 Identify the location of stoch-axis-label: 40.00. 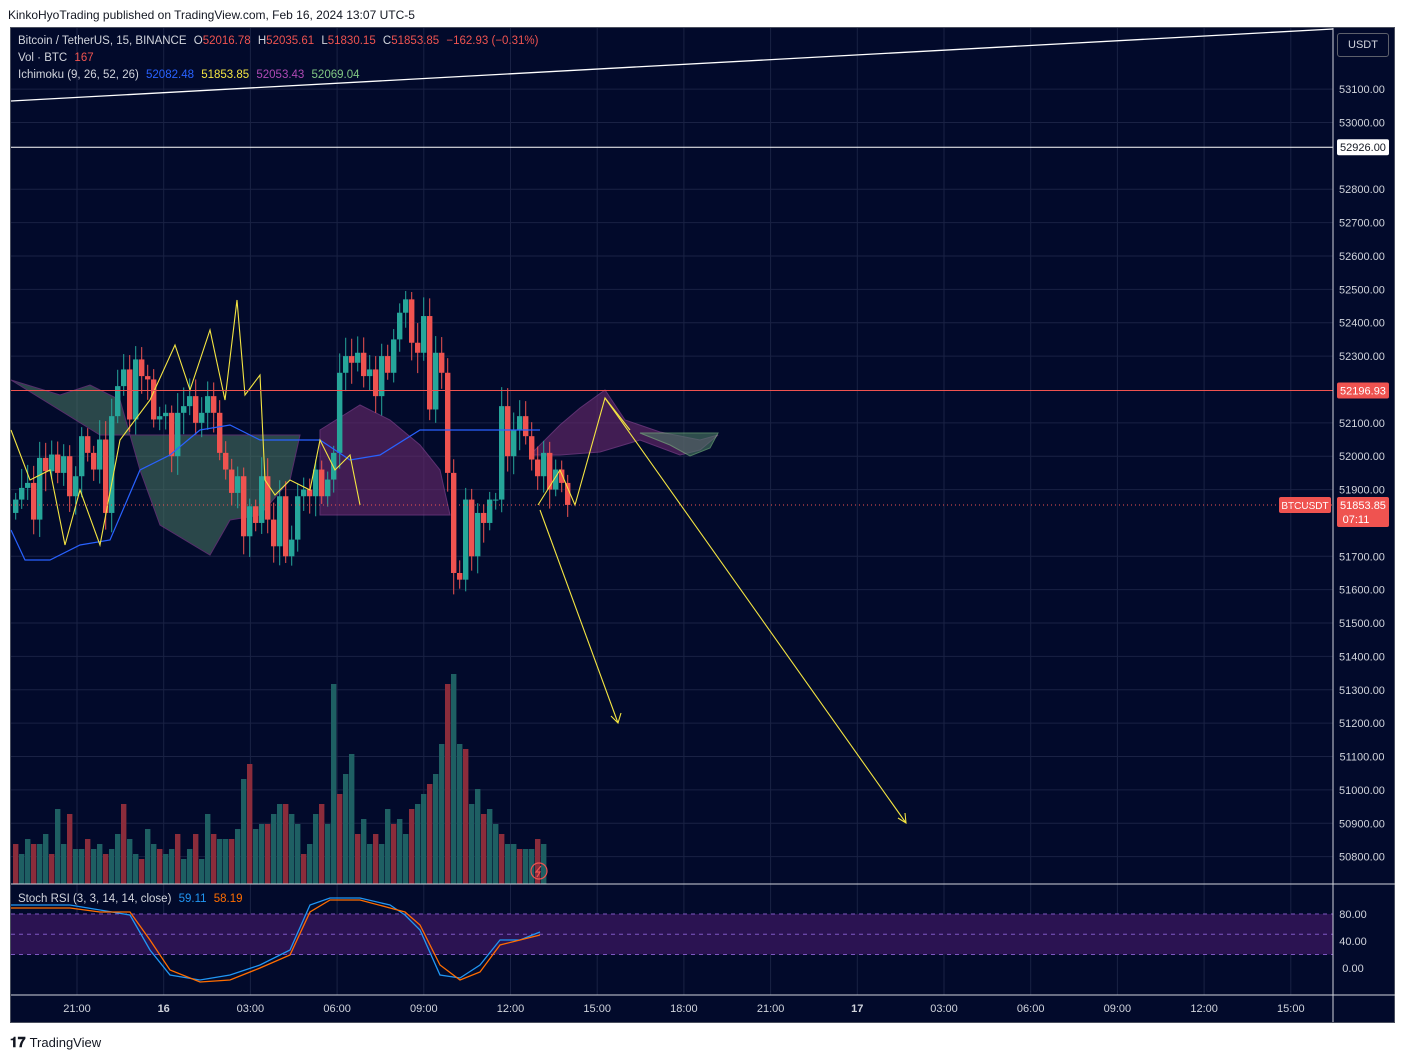
(1353, 942).